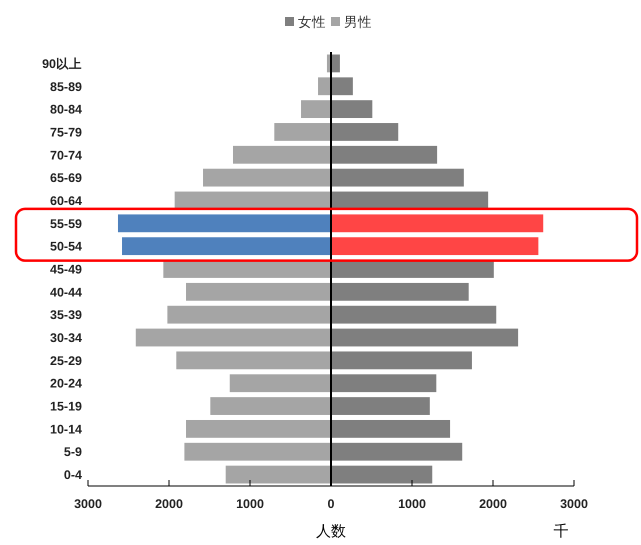 This screenshot has height=545, width=641. What do you see at coordinates (331, 531) in the screenshot?
I see `x-axis-title: 人数` at bounding box center [331, 531].